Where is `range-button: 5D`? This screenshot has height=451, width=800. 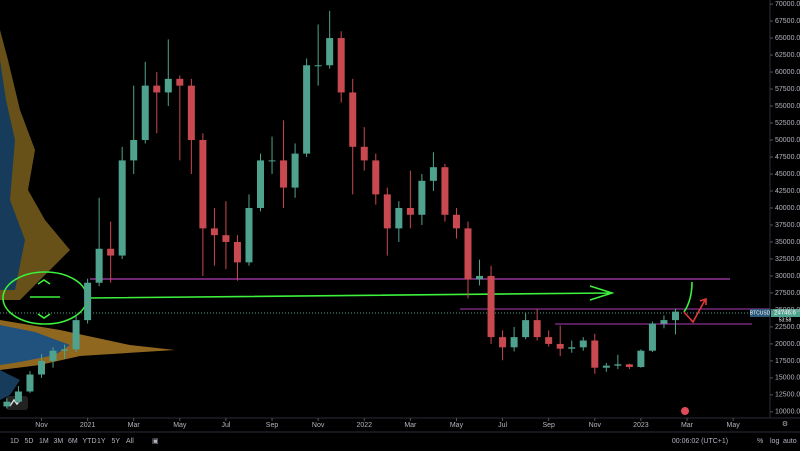 range-button: 5D is located at coordinates (29, 441).